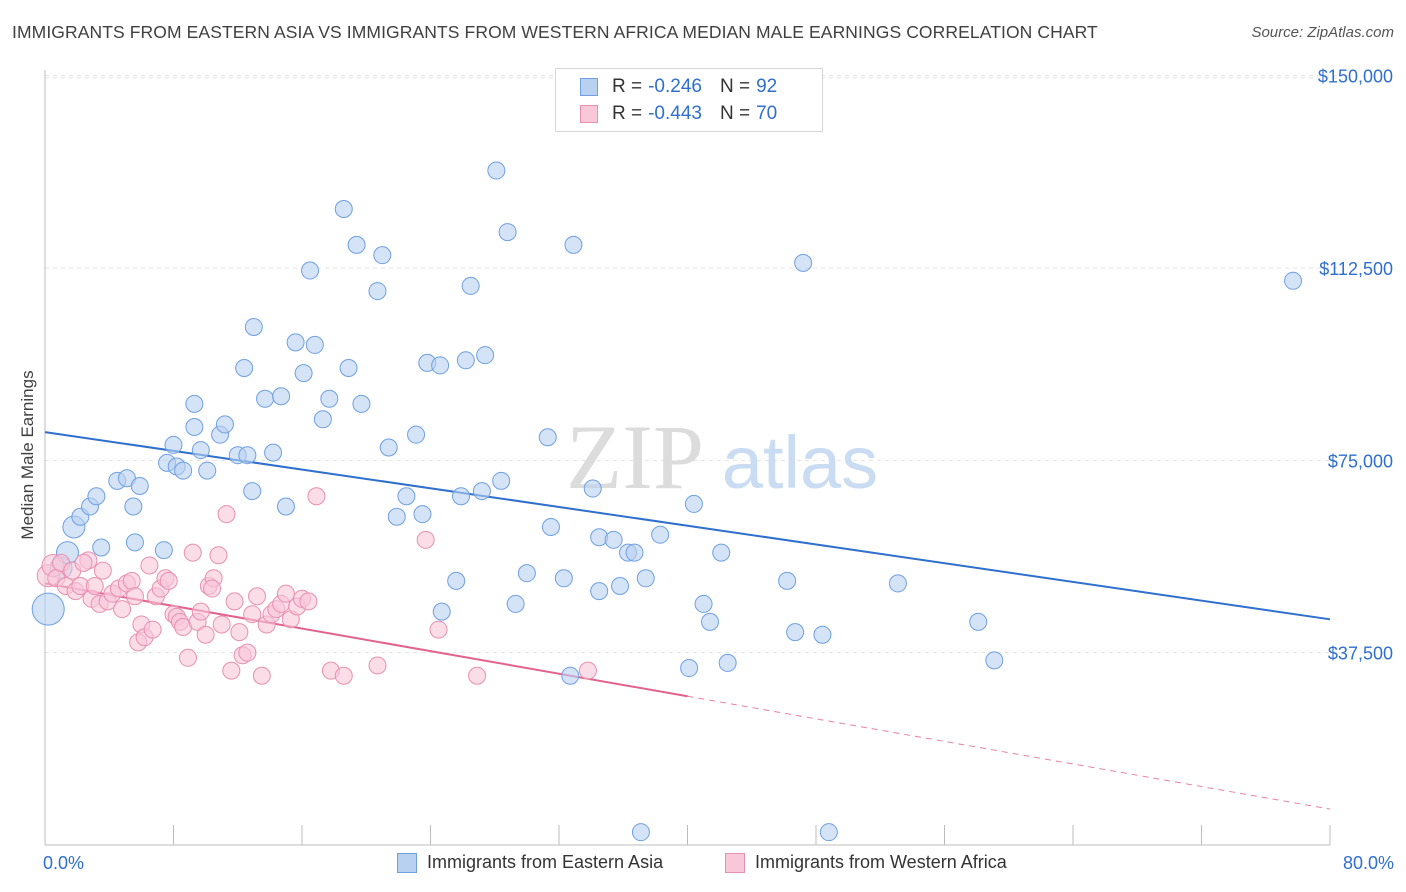  I want to click on legend-swatch-eastern-asia, so click(589, 87).